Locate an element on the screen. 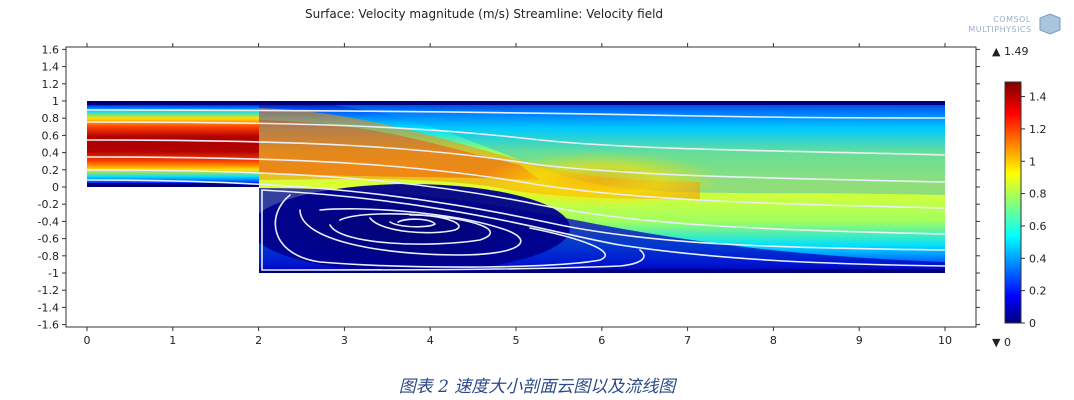 The height and width of the screenshot is (400, 1074). y-tick-label: 0.6 is located at coordinates (51, 135).